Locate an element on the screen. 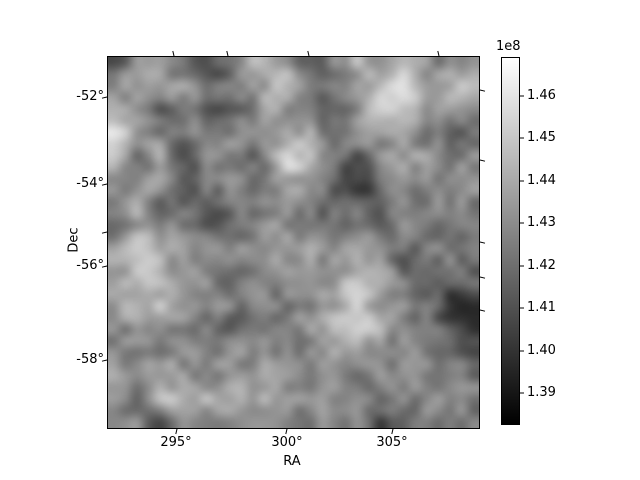 The width and height of the screenshot is (640, 480). y-axis-label: Dec is located at coordinates (74, 240).